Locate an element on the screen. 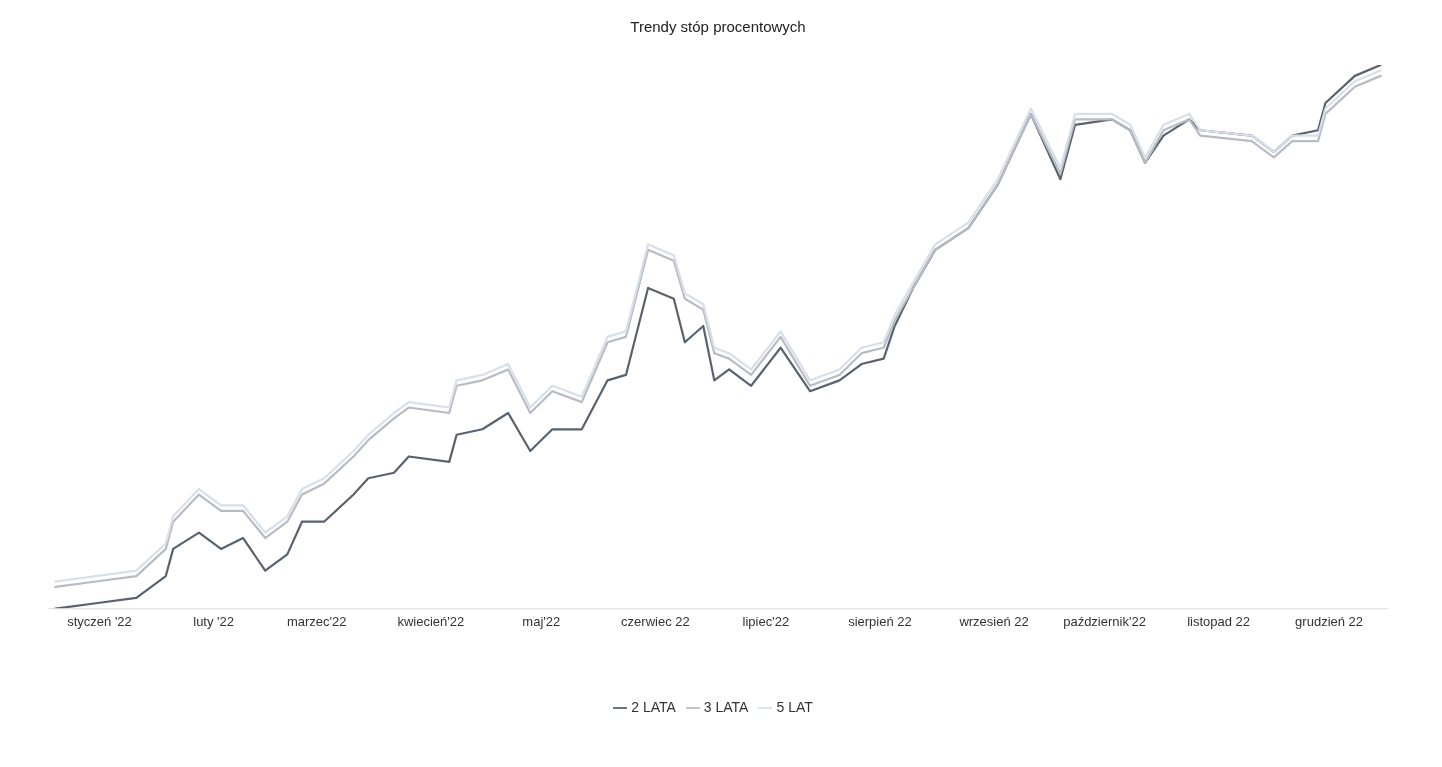  x-tick-label: sierpień 22 is located at coordinates (880, 621).